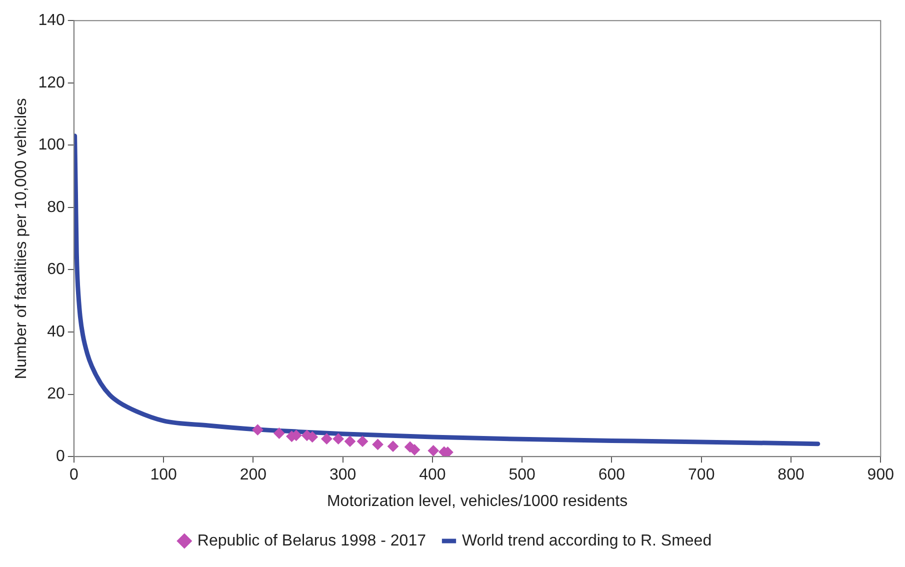  Describe the element at coordinates (432, 475) in the screenshot. I see `x-tick-label: 400` at that location.